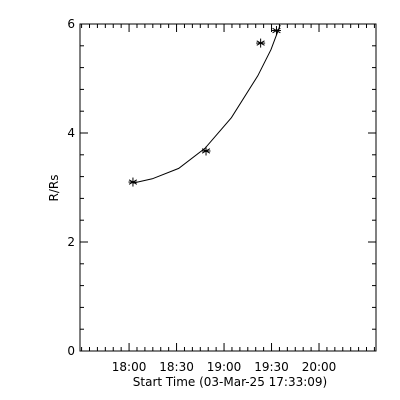 This screenshot has height=400, width=400. What do you see at coordinates (224, 367) in the screenshot?
I see `x-tick-label: 19:00` at bounding box center [224, 367].